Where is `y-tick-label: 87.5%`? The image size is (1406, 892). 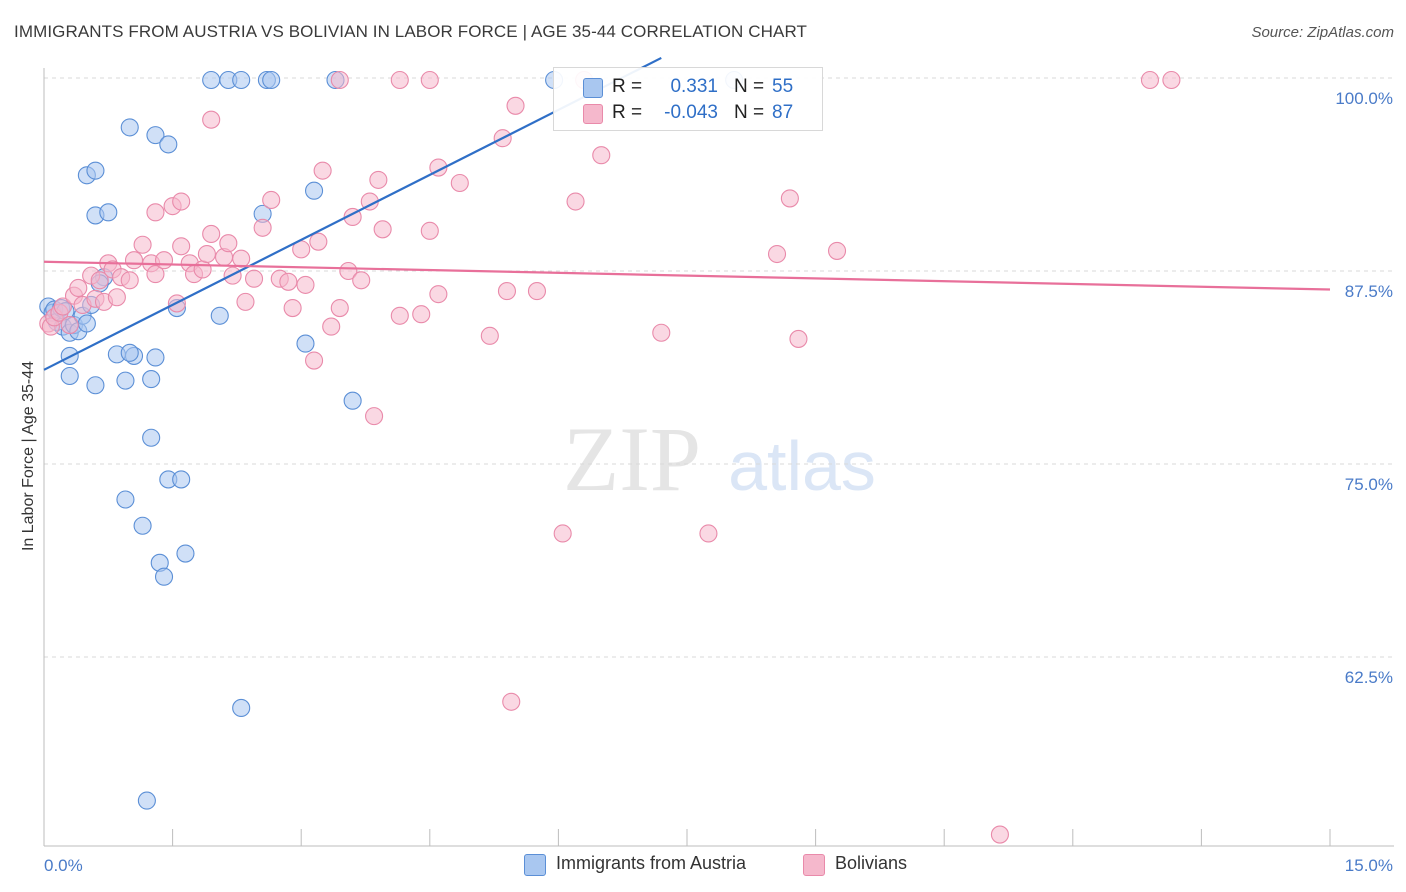
y-tick-label: 87.5% is located at coordinates (1369, 291).